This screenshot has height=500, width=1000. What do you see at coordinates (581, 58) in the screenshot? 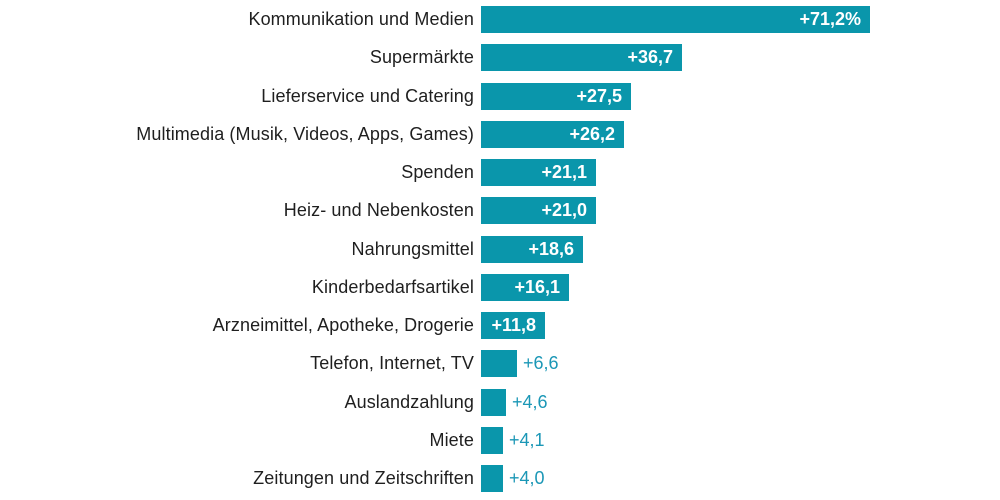
I see `bar: +36,7` at bounding box center [581, 58].